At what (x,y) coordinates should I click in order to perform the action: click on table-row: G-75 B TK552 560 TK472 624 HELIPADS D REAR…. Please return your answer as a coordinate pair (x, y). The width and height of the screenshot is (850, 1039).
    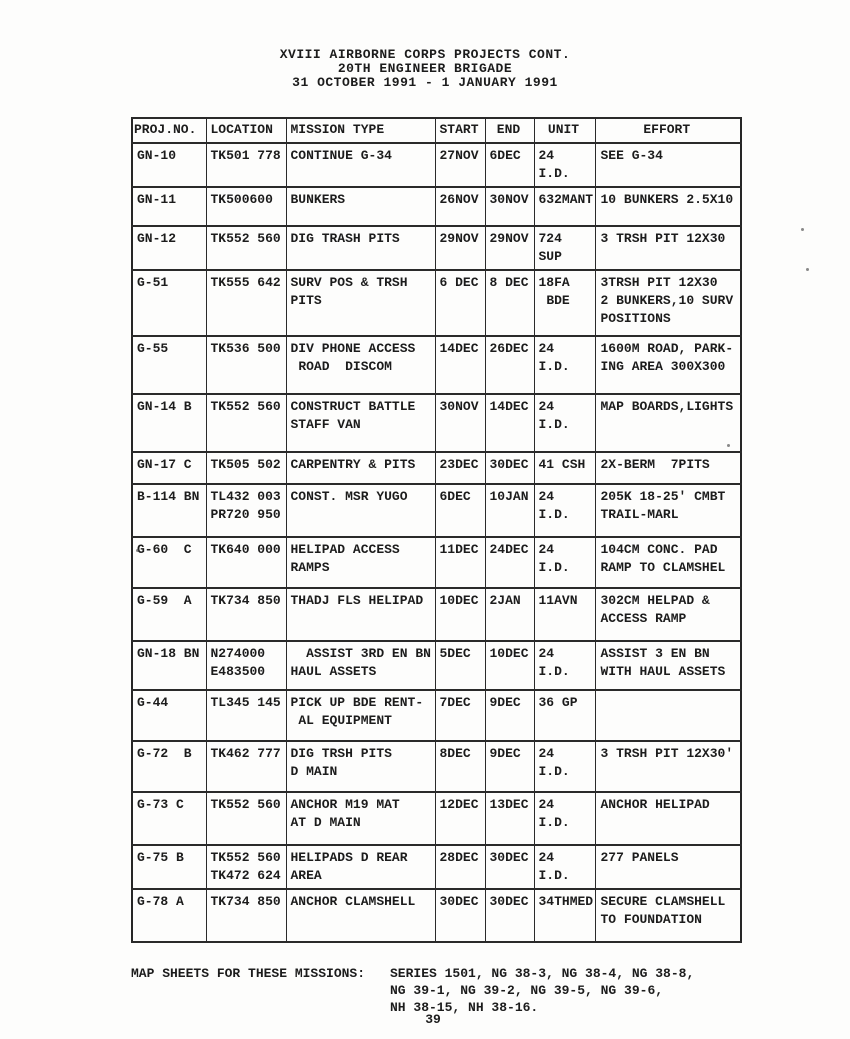
    Looking at the image, I should click on (436, 867).